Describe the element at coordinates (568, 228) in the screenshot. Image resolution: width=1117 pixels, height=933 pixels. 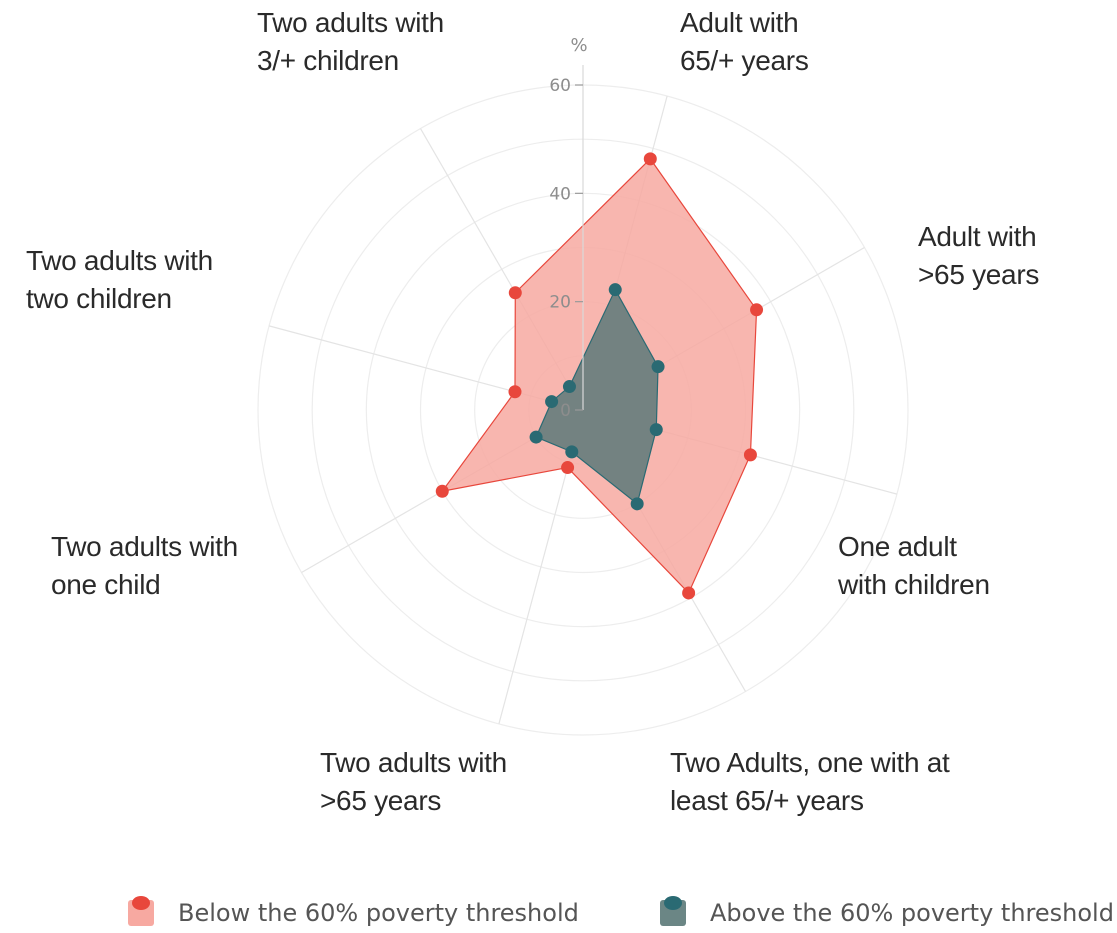
I see `radial-axis: 0 20 40 60%` at that location.